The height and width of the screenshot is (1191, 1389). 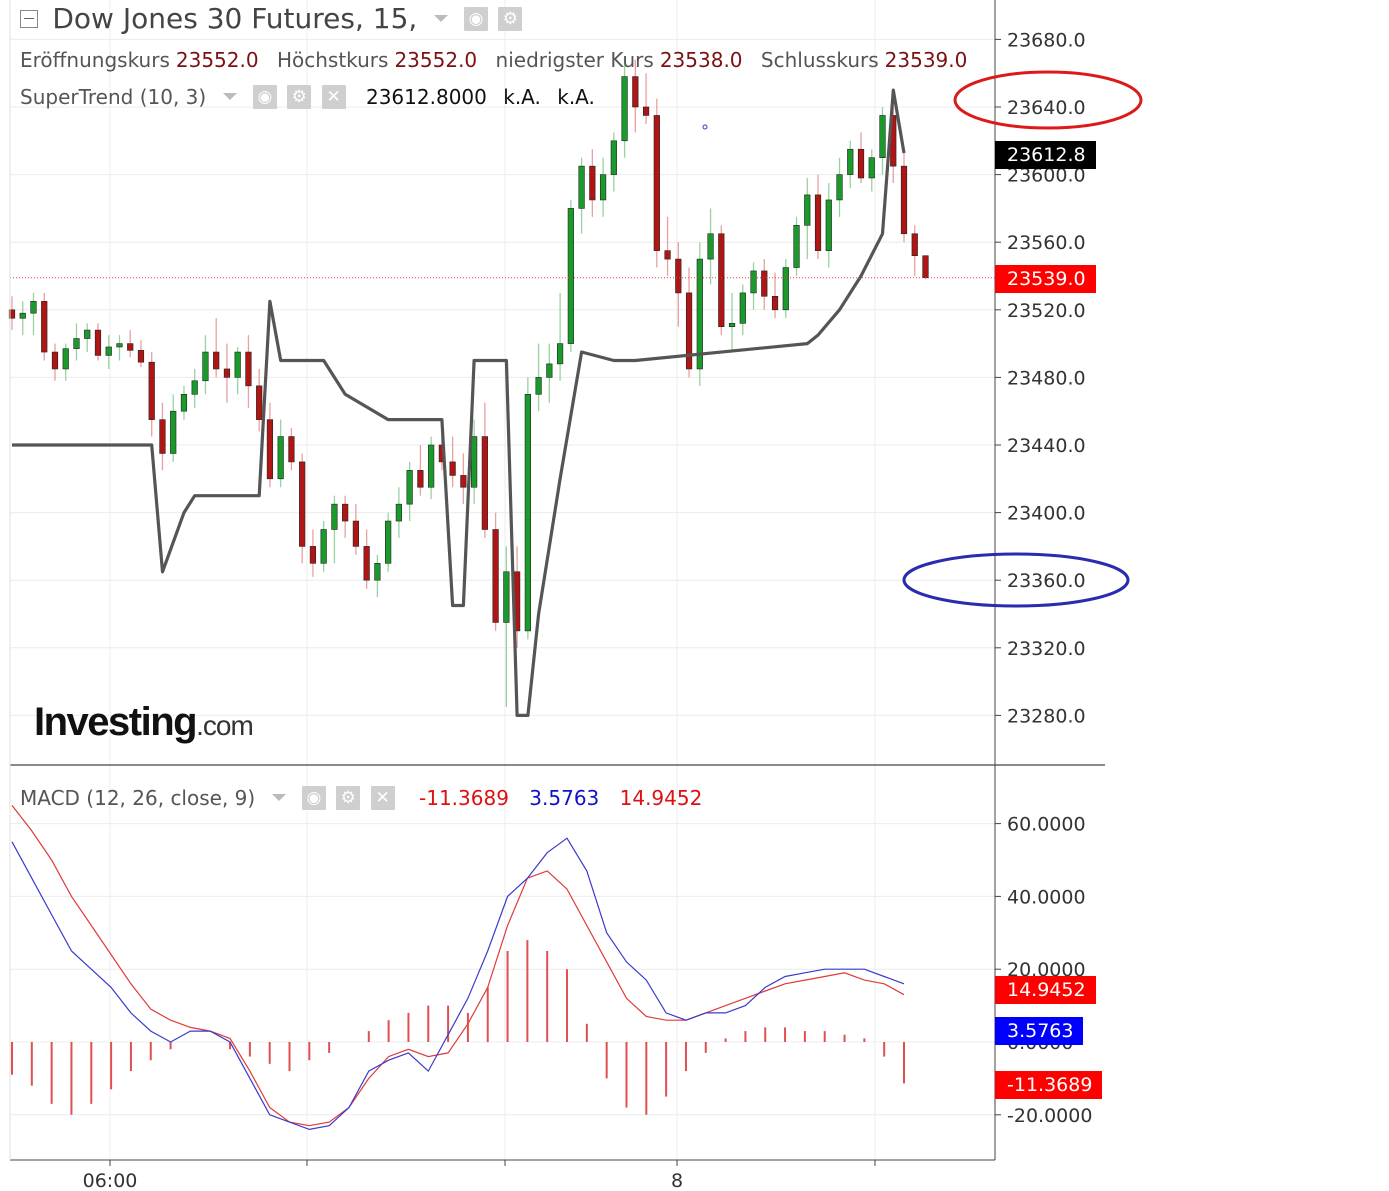 What do you see at coordinates (29, 18) in the screenshot?
I see `minus-square-icon` at bounding box center [29, 18].